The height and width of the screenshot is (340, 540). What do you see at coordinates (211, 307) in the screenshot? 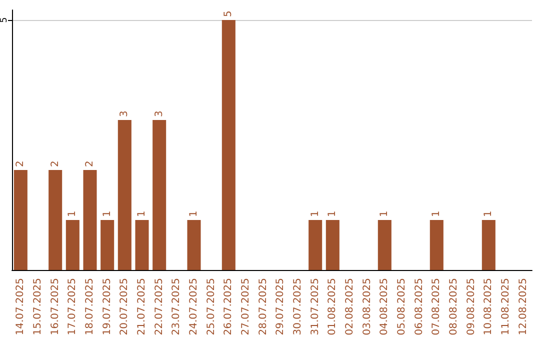
I see `x-tick-label: 25.07.2025` at bounding box center [211, 307].